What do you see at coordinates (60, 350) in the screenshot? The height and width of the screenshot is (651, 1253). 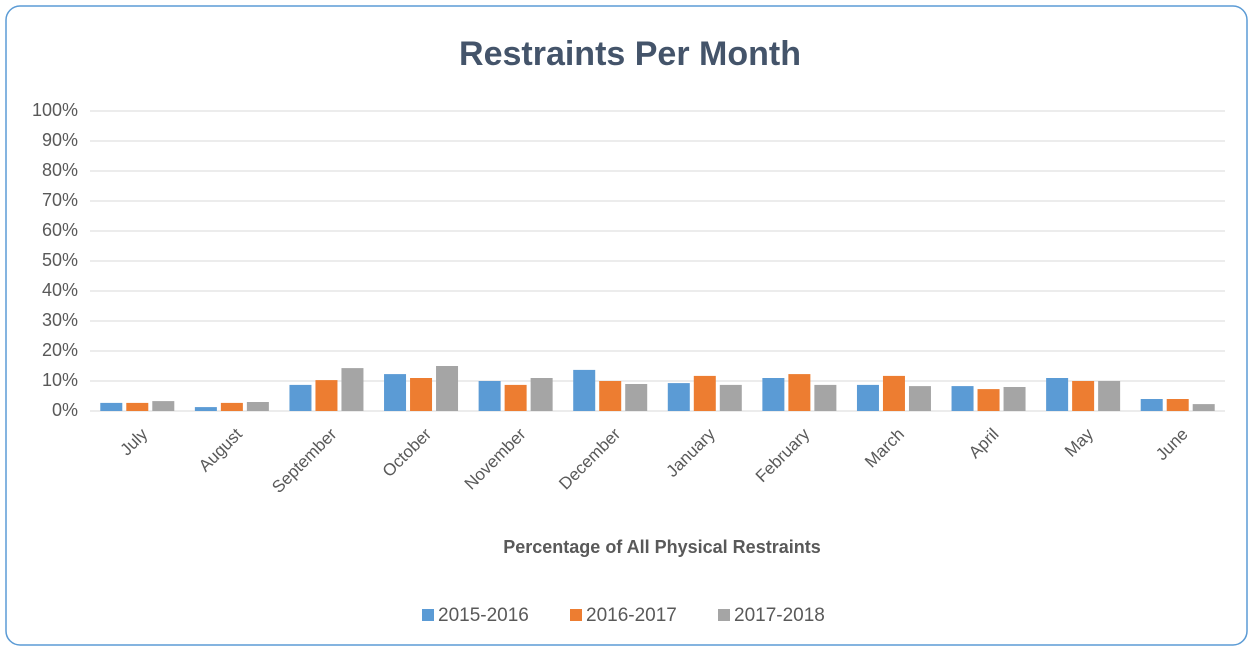 I see `y-tick-label: 20%` at bounding box center [60, 350].